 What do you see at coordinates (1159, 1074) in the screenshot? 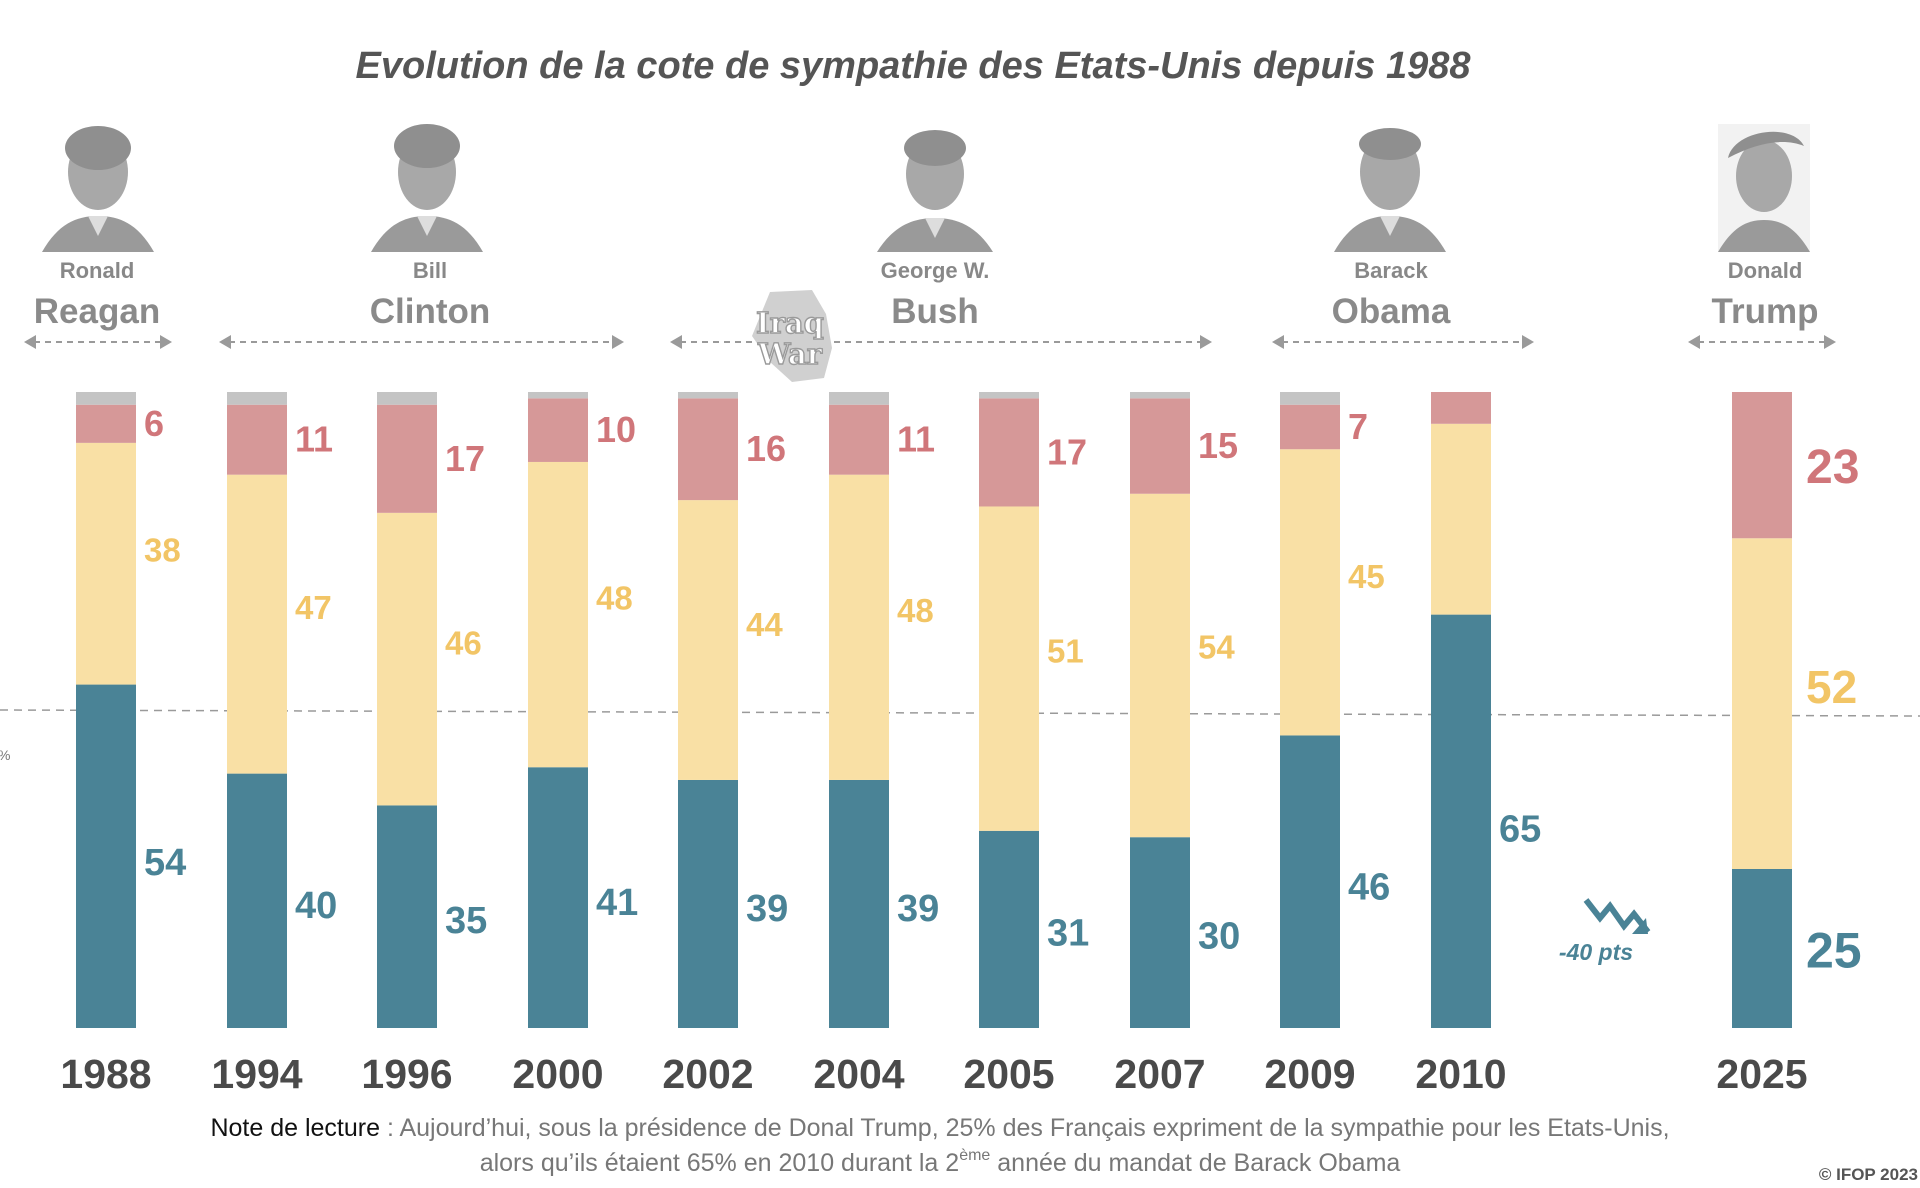
I see `year-label: 2007` at bounding box center [1159, 1074].